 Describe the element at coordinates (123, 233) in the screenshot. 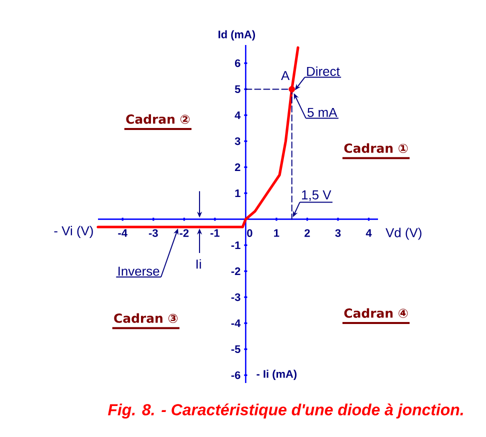

I see `x-tick-label: -4` at that location.